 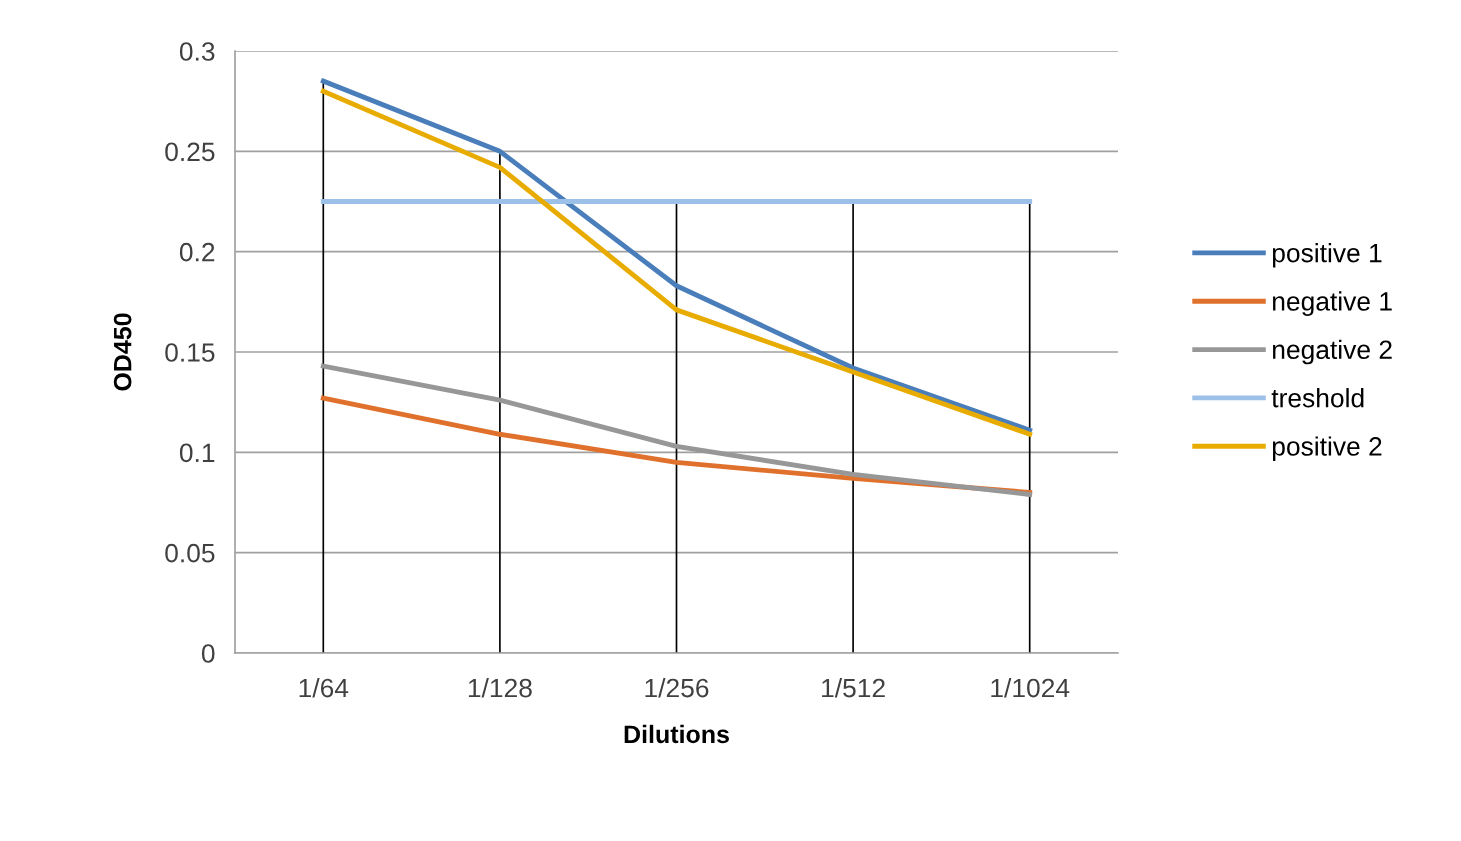 What do you see at coordinates (853, 688) in the screenshot?
I see `x-tick-label: 1/512` at bounding box center [853, 688].